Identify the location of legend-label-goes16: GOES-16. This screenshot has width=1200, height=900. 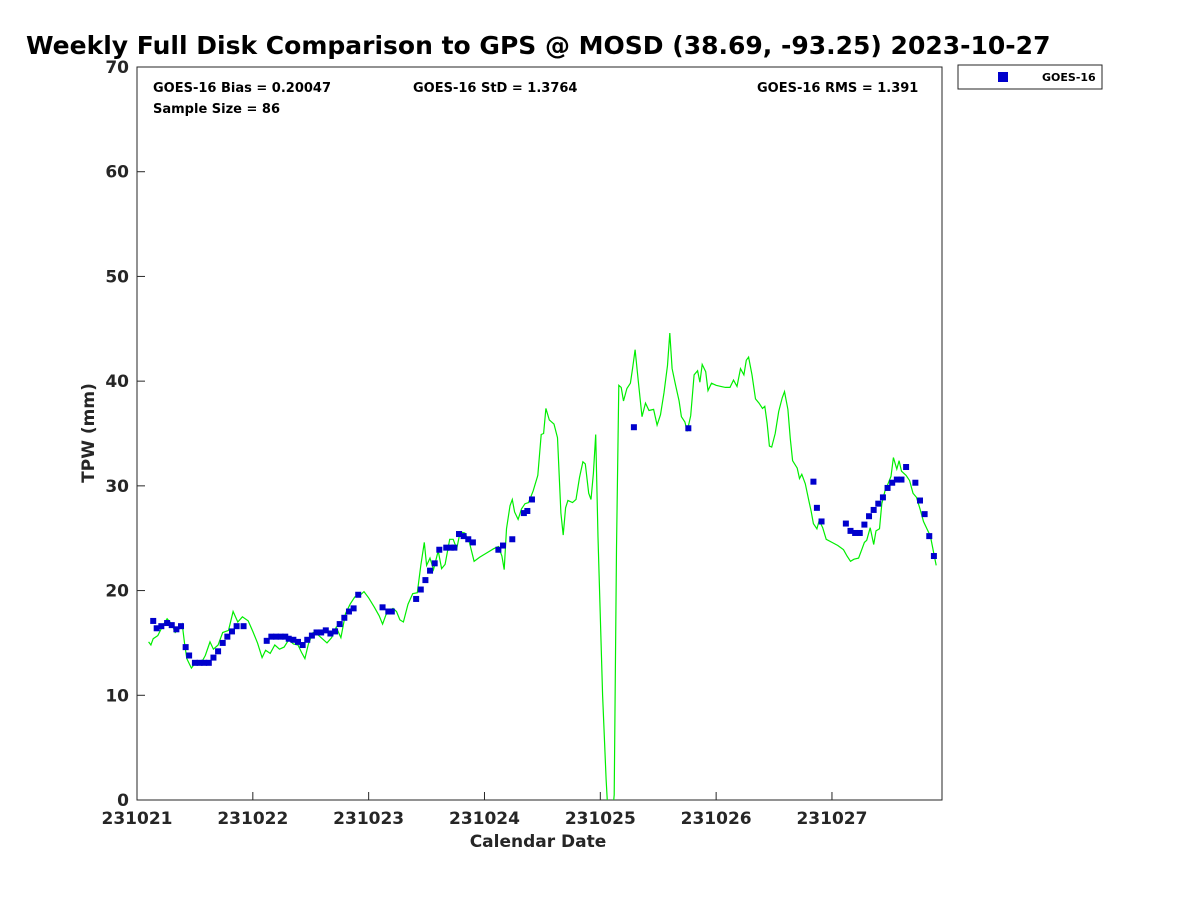
(1069, 77).